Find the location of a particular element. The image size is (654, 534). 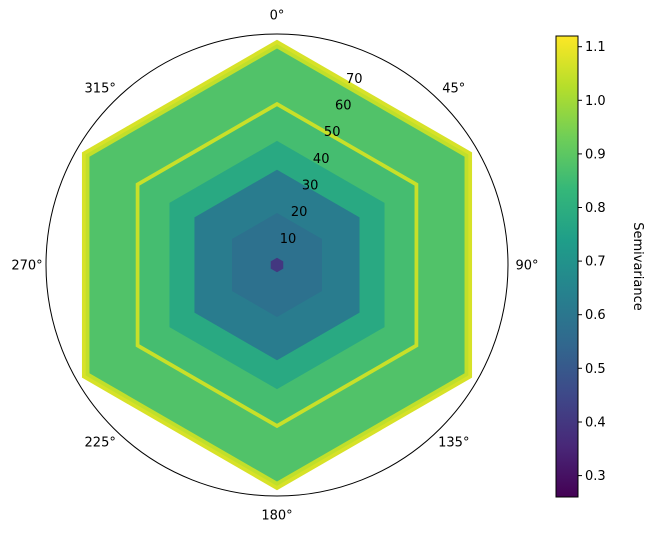

angle-label: 270° is located at coordinates (26, 266).